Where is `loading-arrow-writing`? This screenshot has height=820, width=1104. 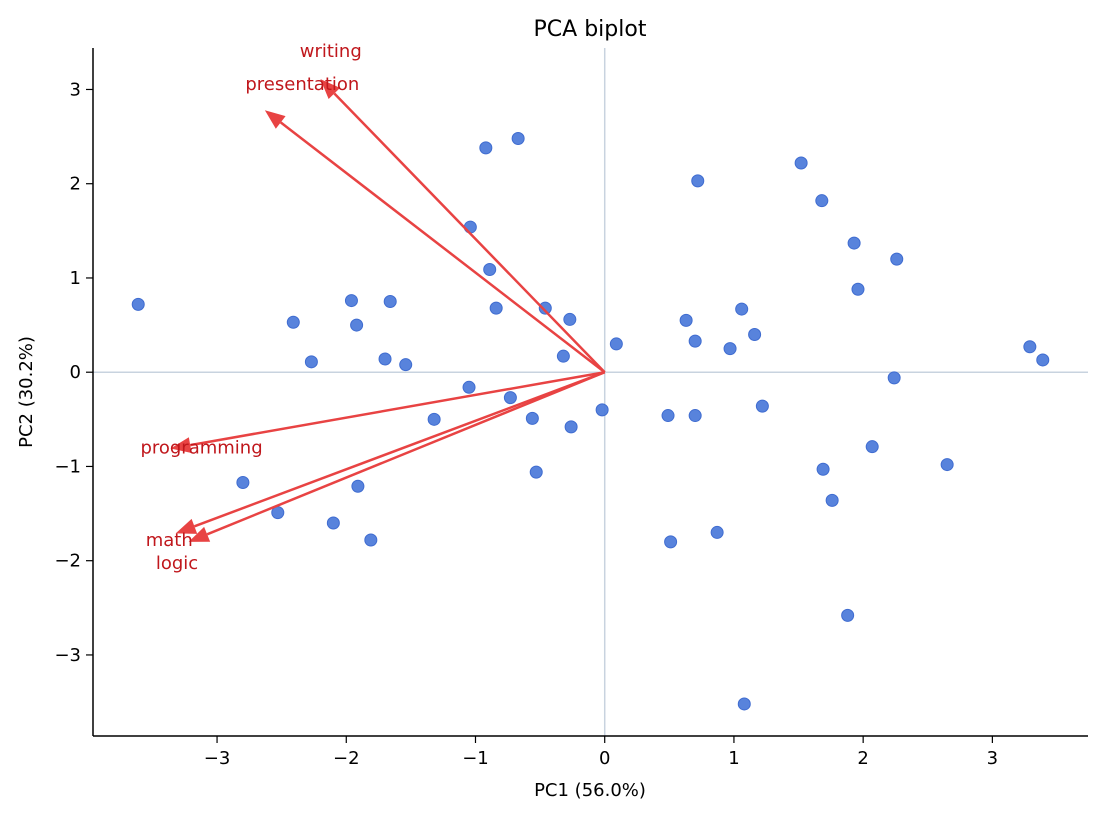
loading-arrow-writing is located at coordinates (469, 233).